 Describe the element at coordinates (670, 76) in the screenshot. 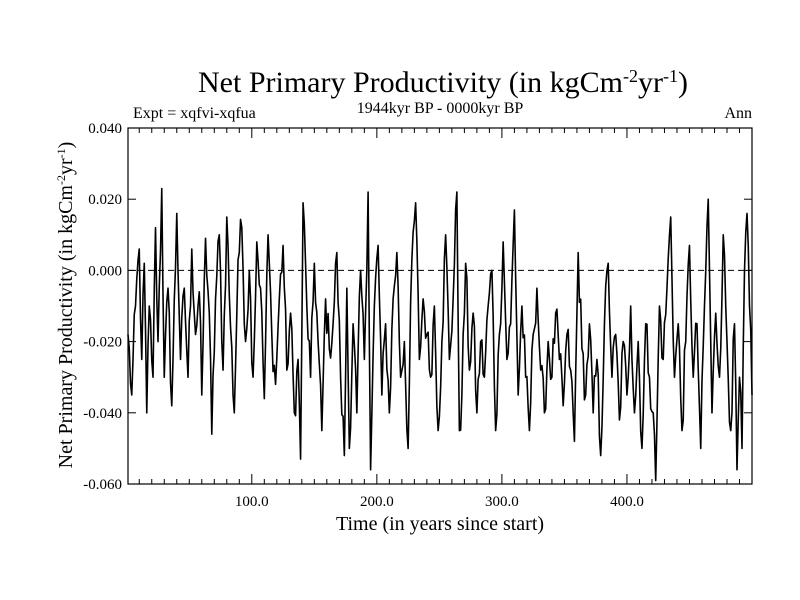

I see `chart-title-exp2: -1` at that location.